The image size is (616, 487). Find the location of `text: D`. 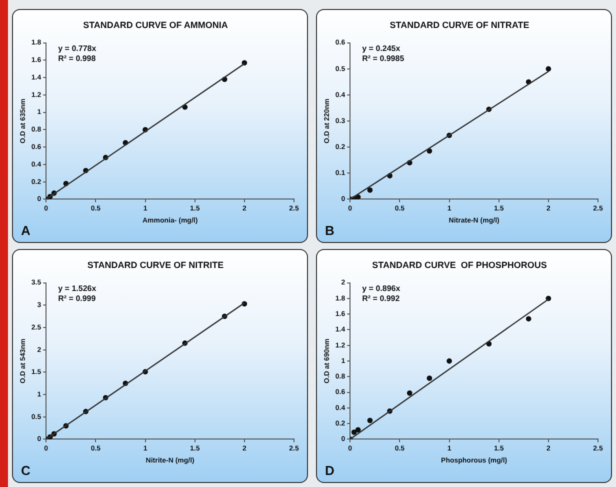

text: D is located at coordinates (329, 470).